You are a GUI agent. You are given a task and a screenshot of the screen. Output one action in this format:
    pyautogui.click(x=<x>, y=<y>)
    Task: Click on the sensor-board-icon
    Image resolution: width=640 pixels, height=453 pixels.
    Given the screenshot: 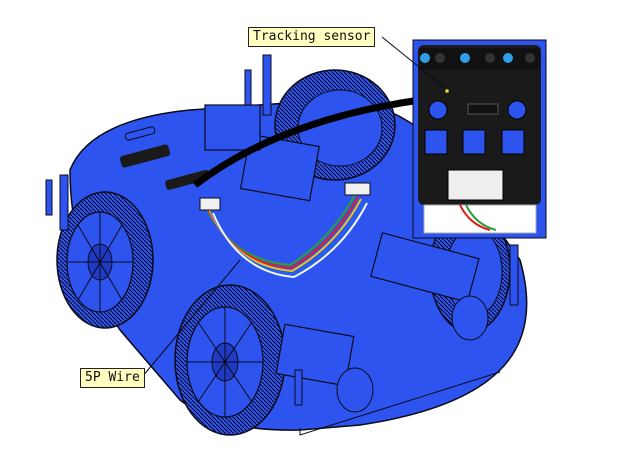 What is the action you would take?
    pyautogui.click(x=479, y=139)
    